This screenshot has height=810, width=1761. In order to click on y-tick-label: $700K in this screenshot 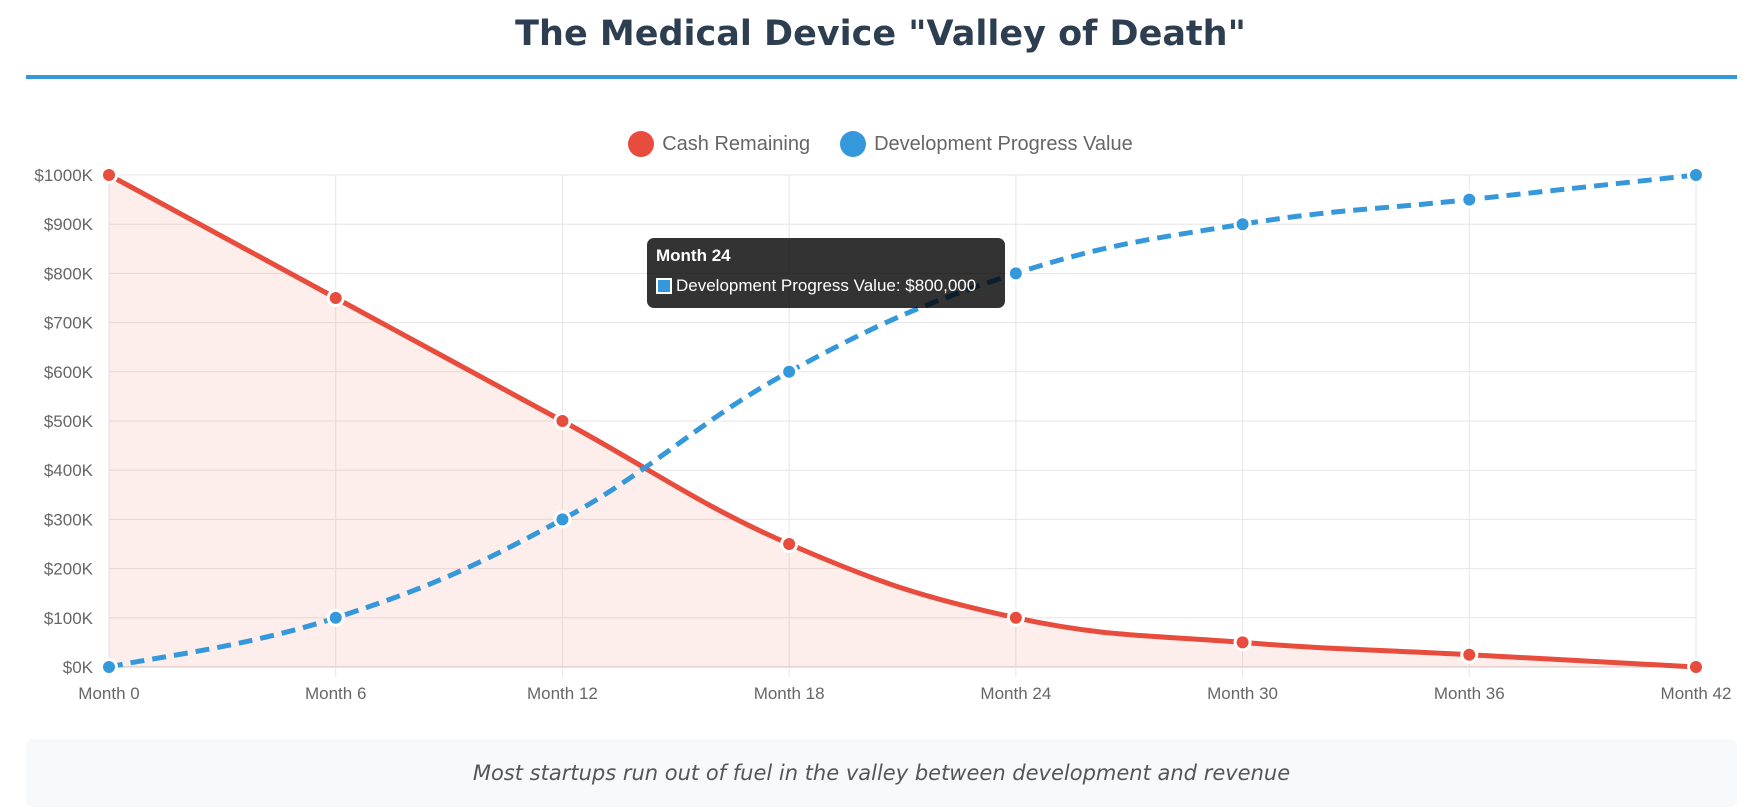, I will do `click(69, 323)`.